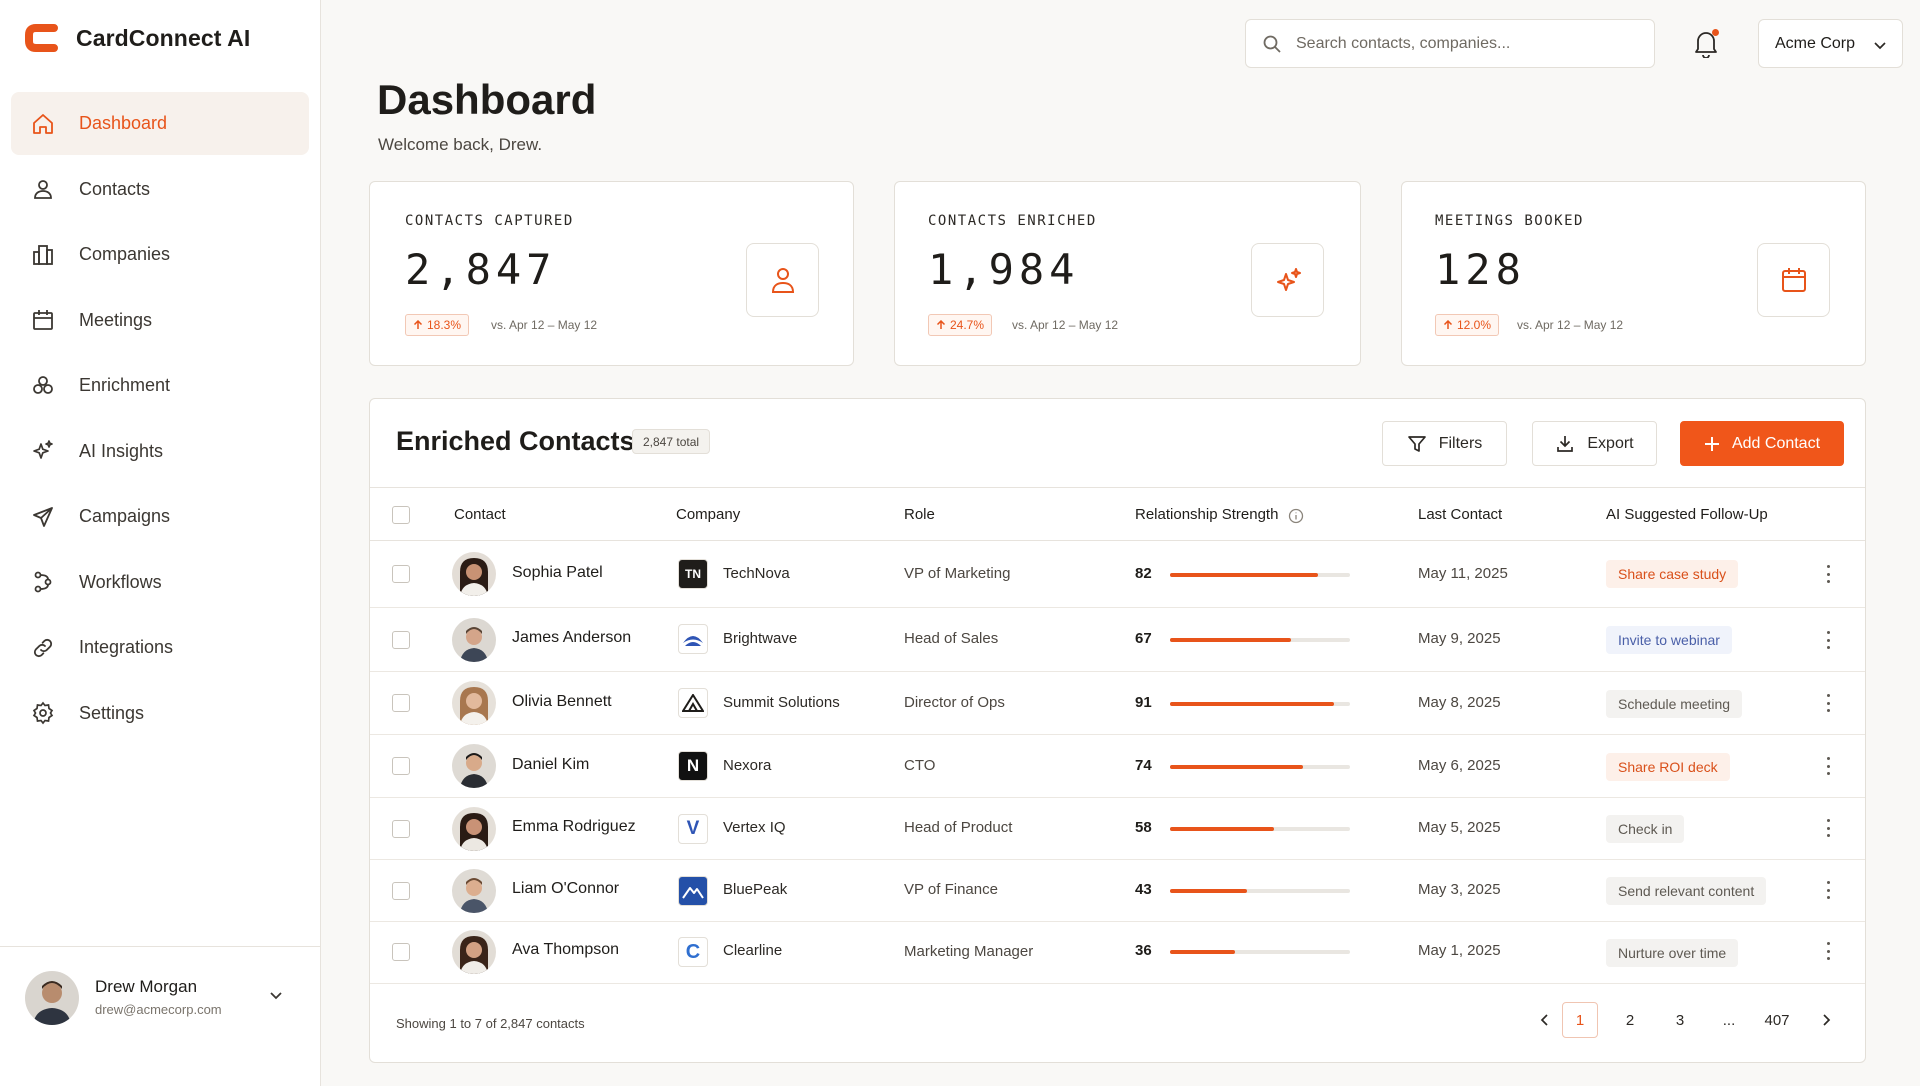 This screenshot has height=1086, width=1920. I want to click on sidebar-item-companies: Companies, so click(160, 254).